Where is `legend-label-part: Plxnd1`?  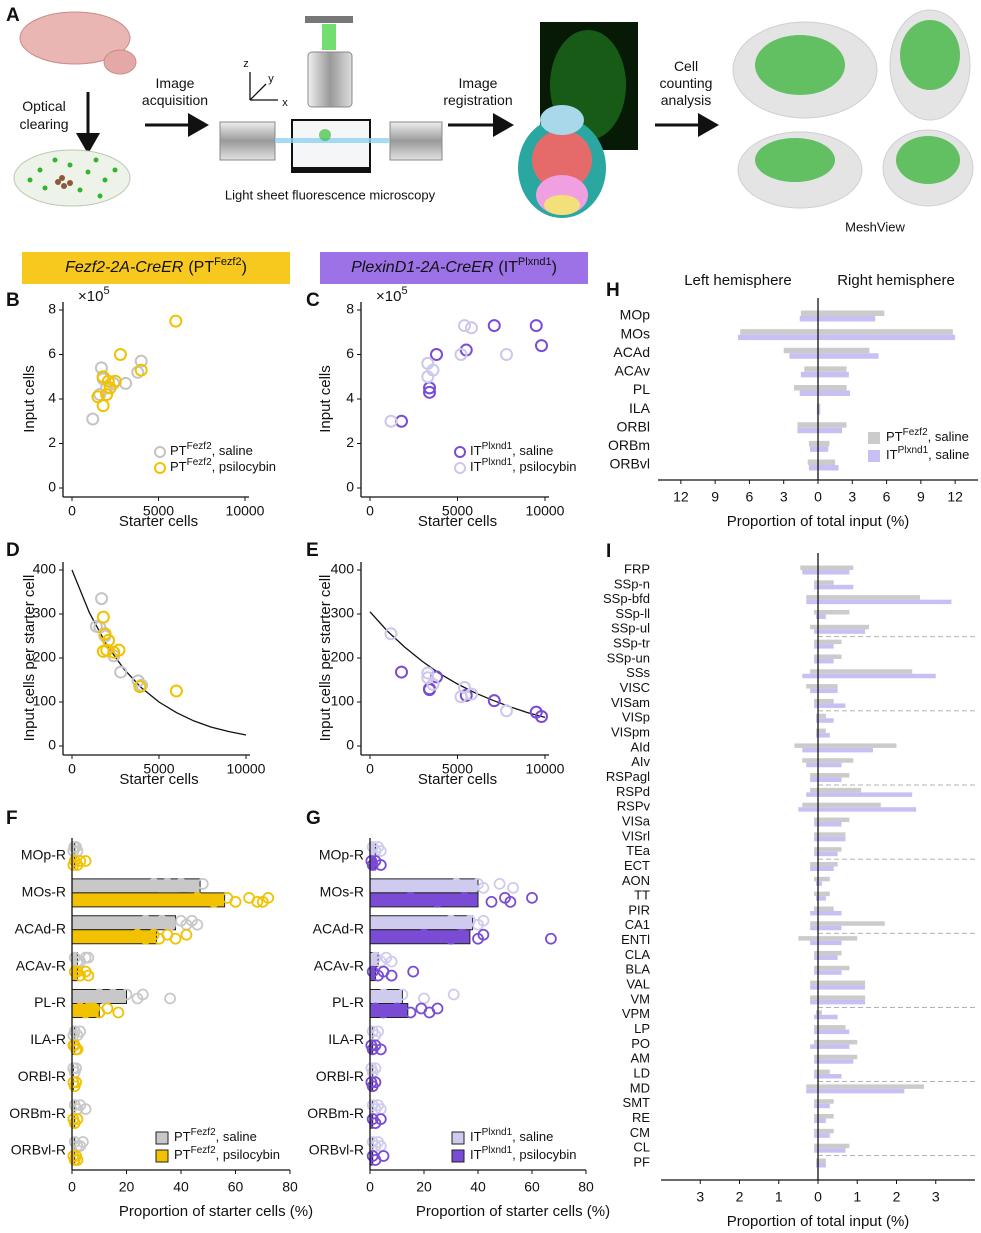 legend-label-part: Plxnd1 is located at coordinates (497, 1150).